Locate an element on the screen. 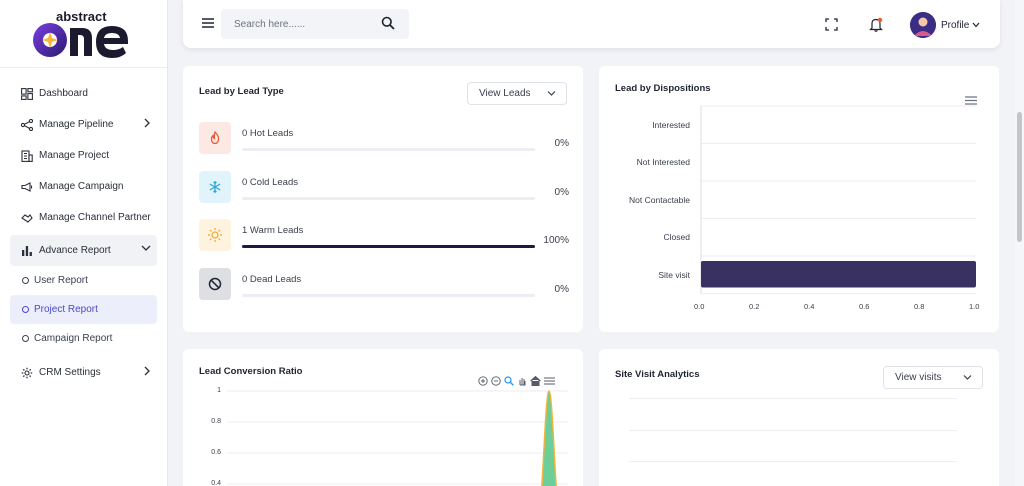 This screenshot has height=486, width=1024. zoom-out-icon is located at coordinates (496, 382).